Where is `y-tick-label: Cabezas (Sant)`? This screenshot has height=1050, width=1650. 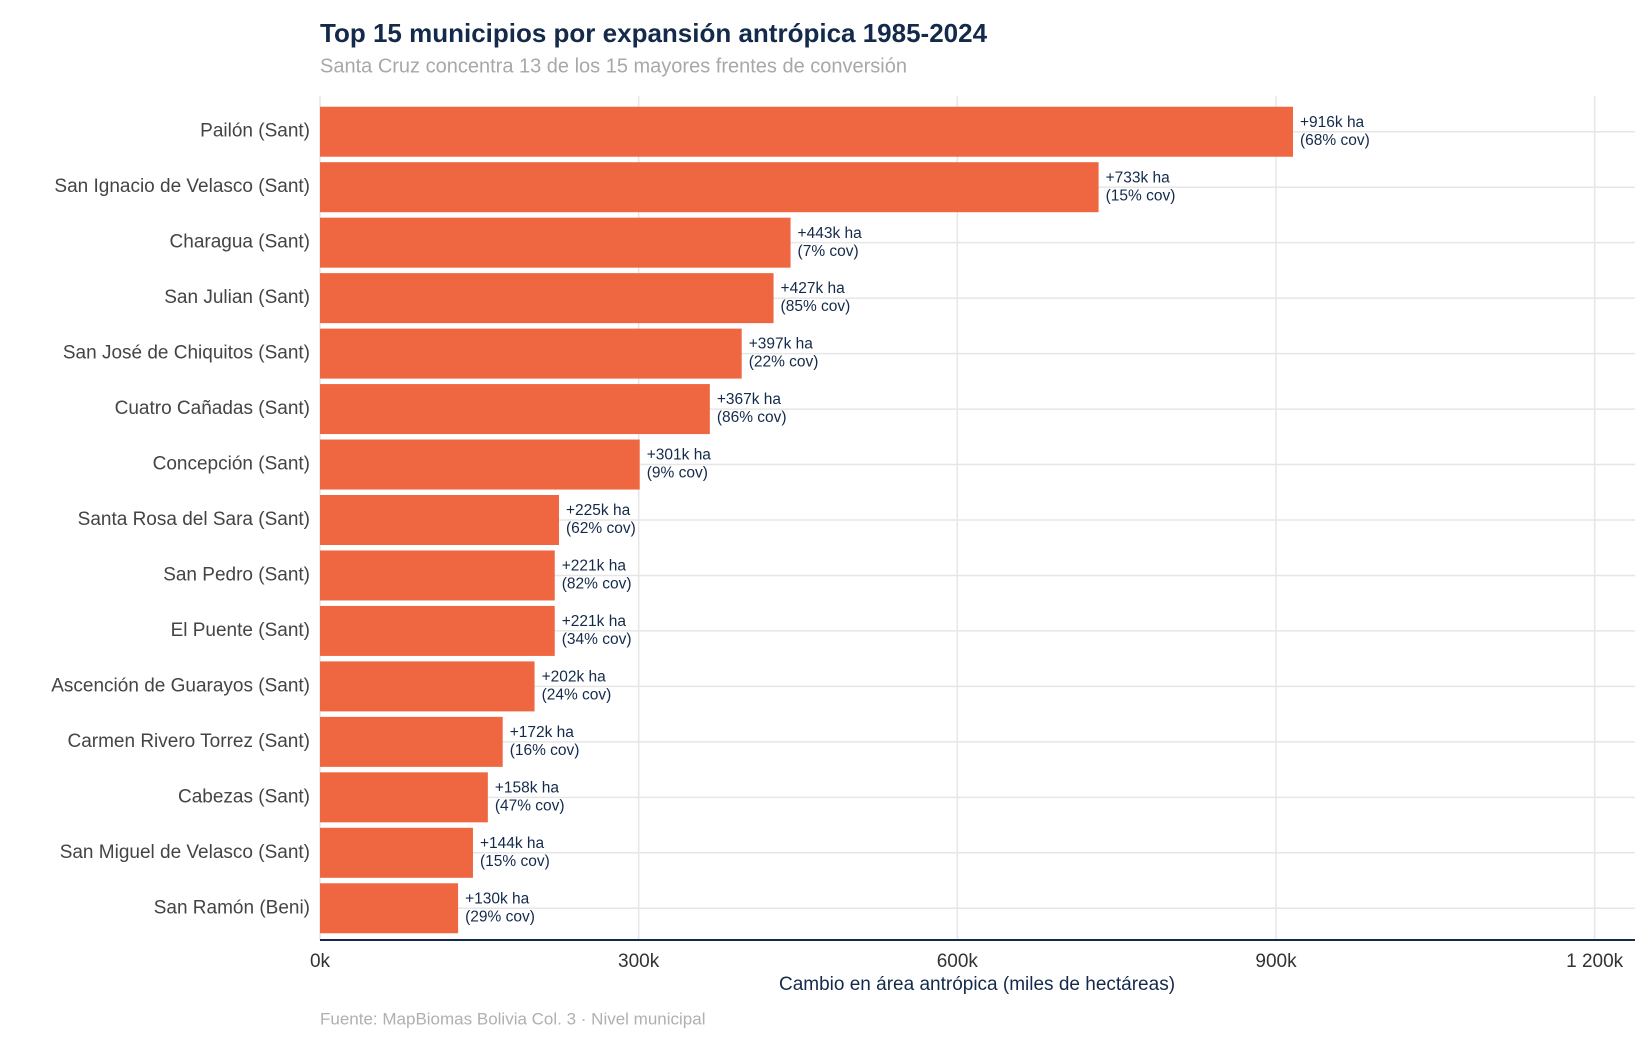
y-tick-label: Cabezas (Sant) is located at coordinates (244, 796).